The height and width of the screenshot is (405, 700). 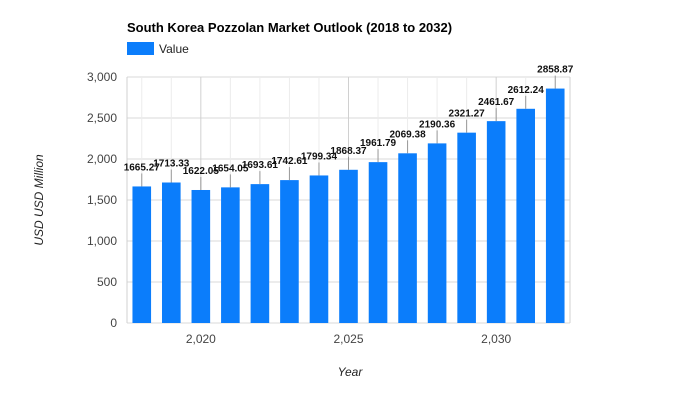 What do you see at coordinates (102, 159) in the screenshot?
I see `y-tick-label: 2,000` at bounding box center [102, 159].